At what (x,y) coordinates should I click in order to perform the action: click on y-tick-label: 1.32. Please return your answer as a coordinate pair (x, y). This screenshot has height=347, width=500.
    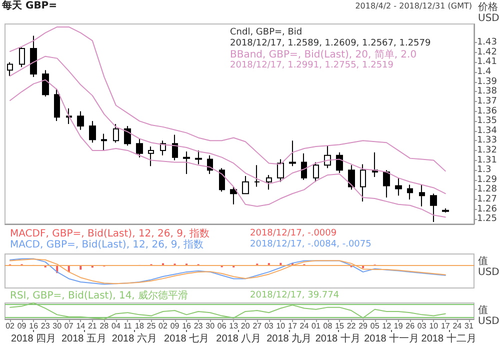
    Looking at the image, I should click on (487, 150).